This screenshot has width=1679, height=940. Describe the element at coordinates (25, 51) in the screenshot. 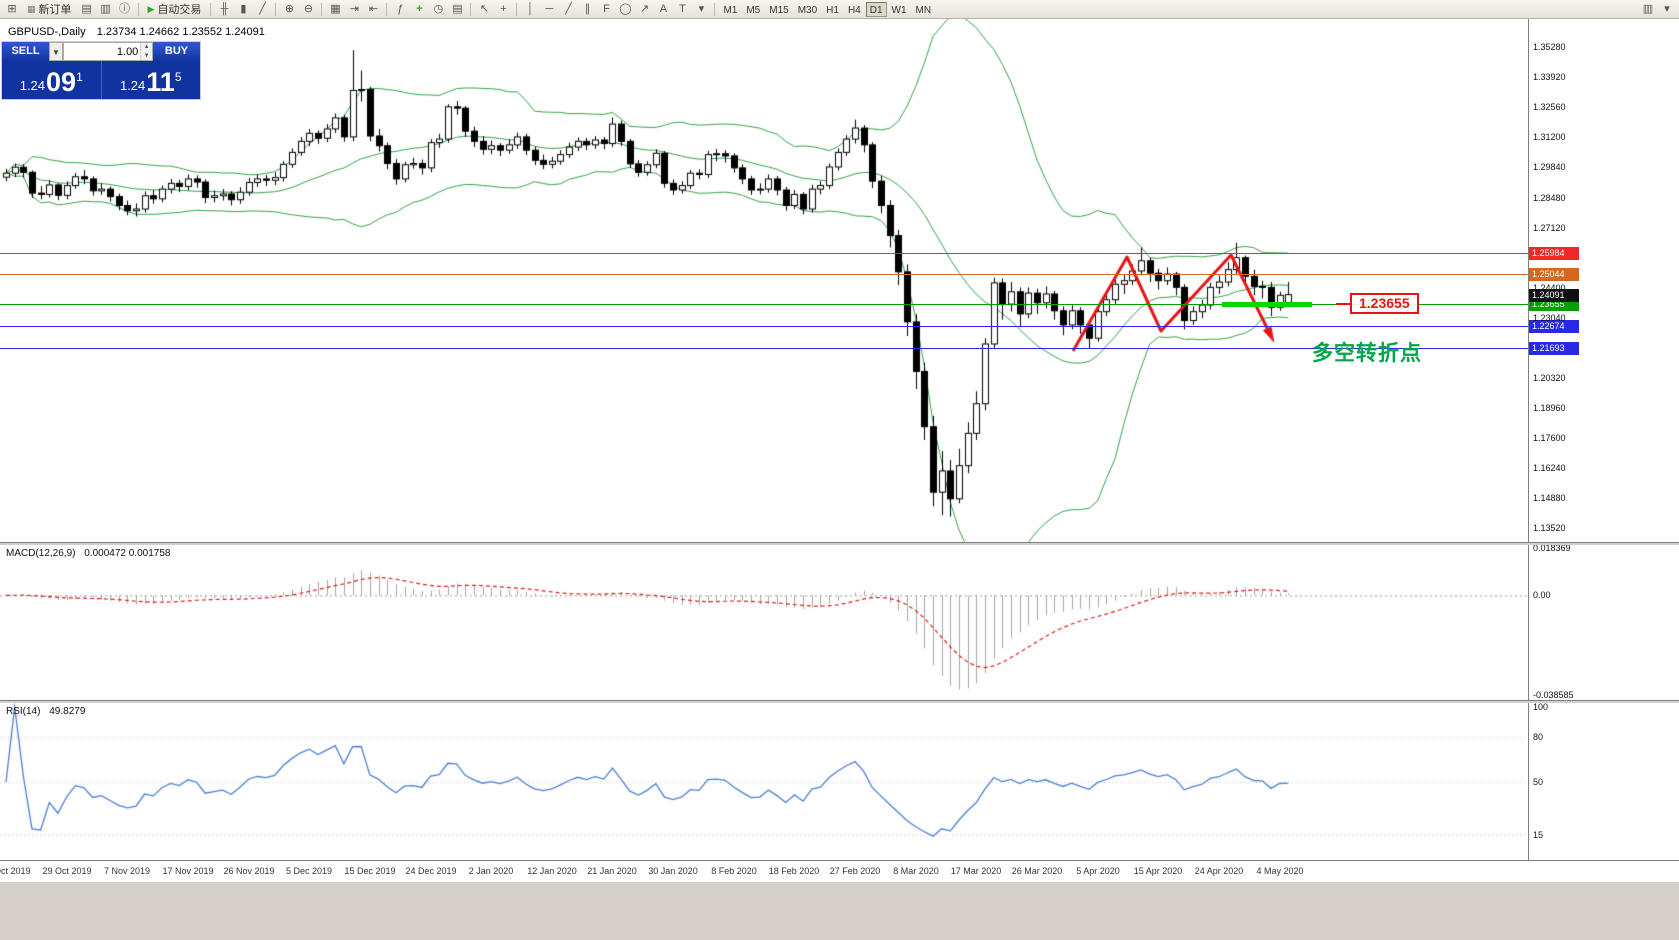

I see `sell-button: SELL` at that location.